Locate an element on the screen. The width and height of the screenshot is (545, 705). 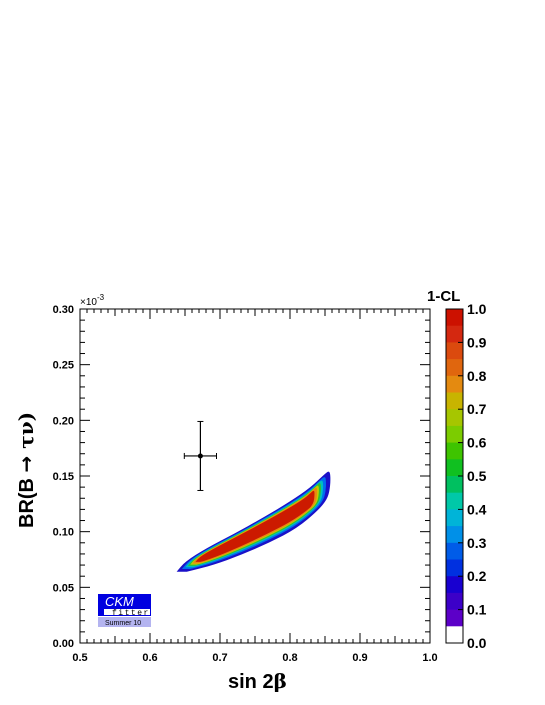
x-tick-label: 1.0 is located at coordinates (429, 658).